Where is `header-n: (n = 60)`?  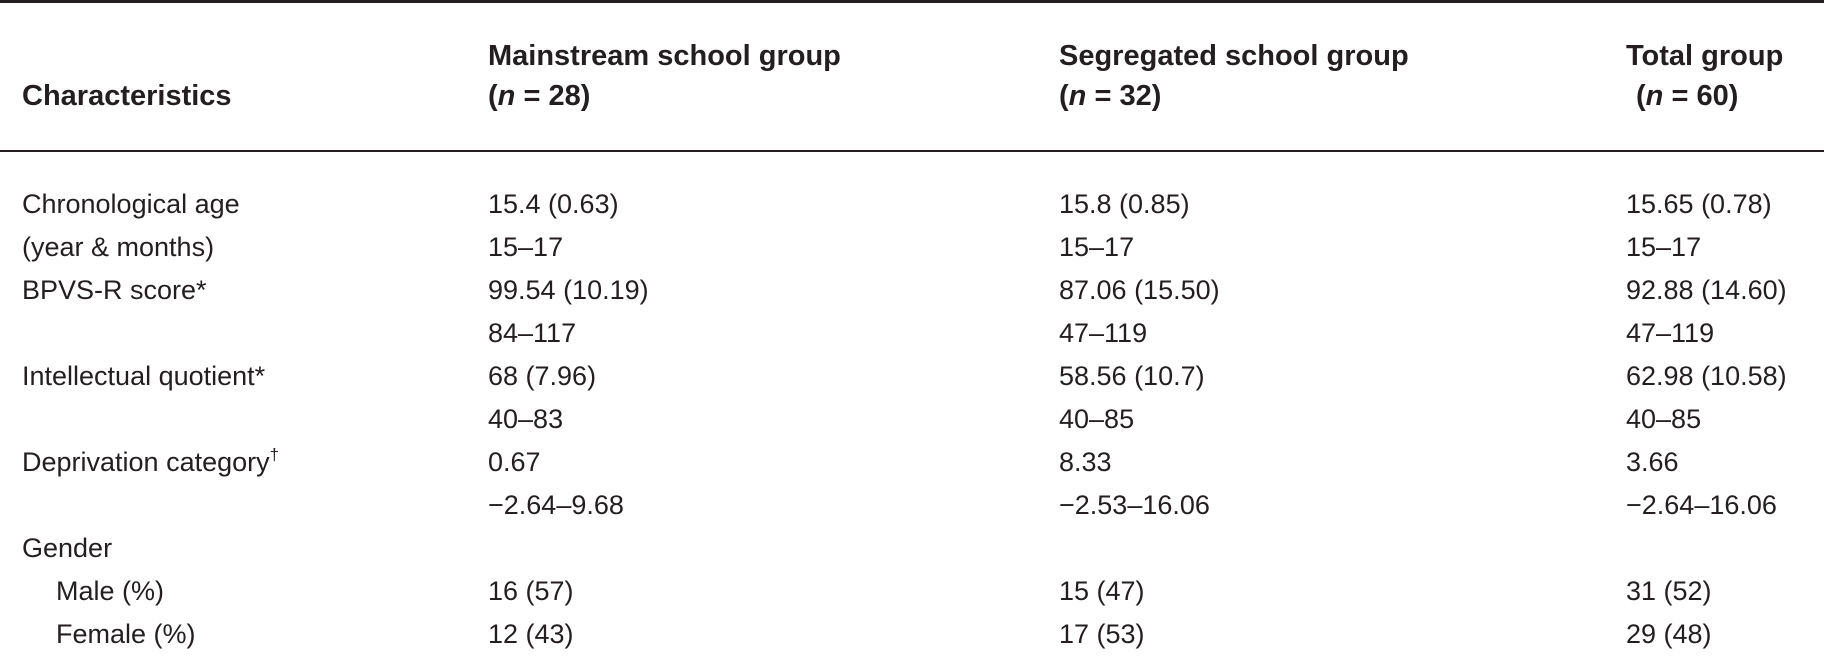 header-n: (n = 60) is located at coordinates (1687, 96).